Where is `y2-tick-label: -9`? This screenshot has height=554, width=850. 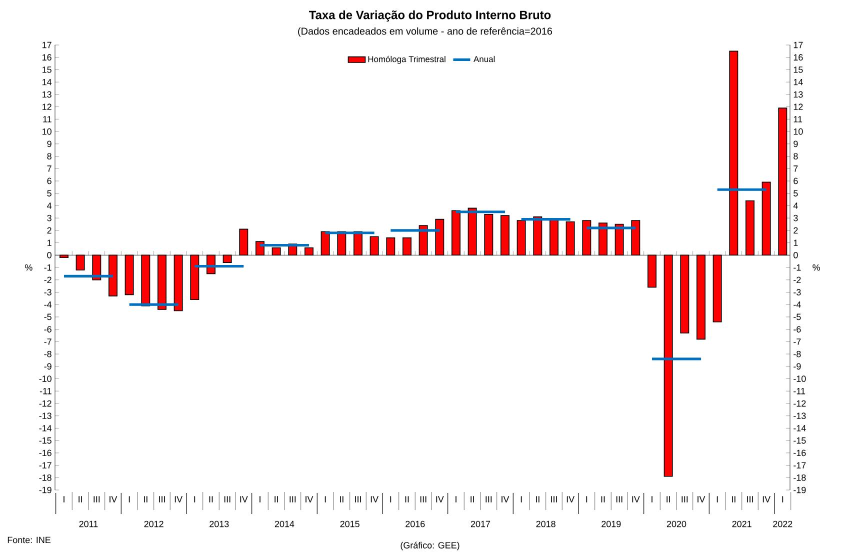
y2-tick-label: -9 is located at coordinates (797, 366).